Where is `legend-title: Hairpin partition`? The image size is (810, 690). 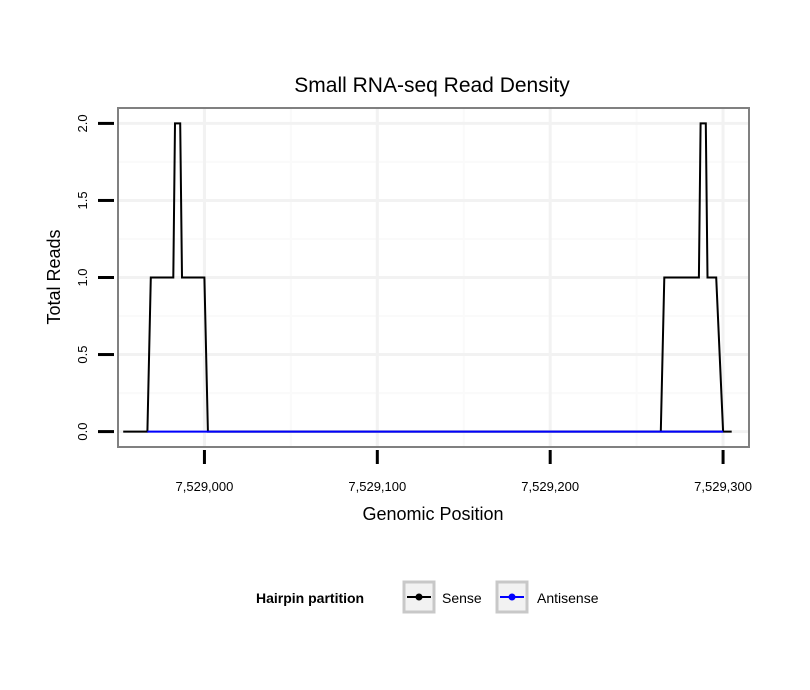
legend-title: Hairpin partition is located at coordinates (310, 598).